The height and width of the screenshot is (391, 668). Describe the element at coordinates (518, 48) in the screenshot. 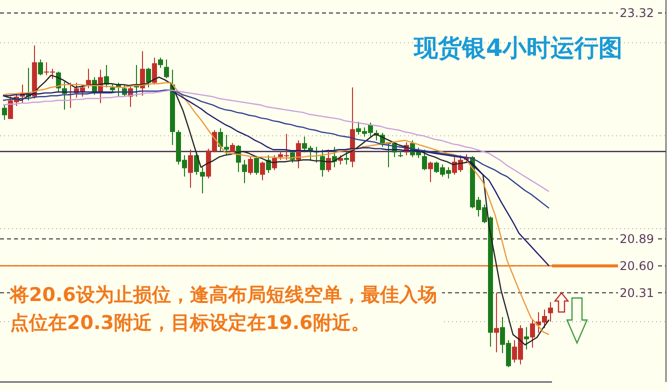

I see `text: 现货银4小时运行图` at that location.